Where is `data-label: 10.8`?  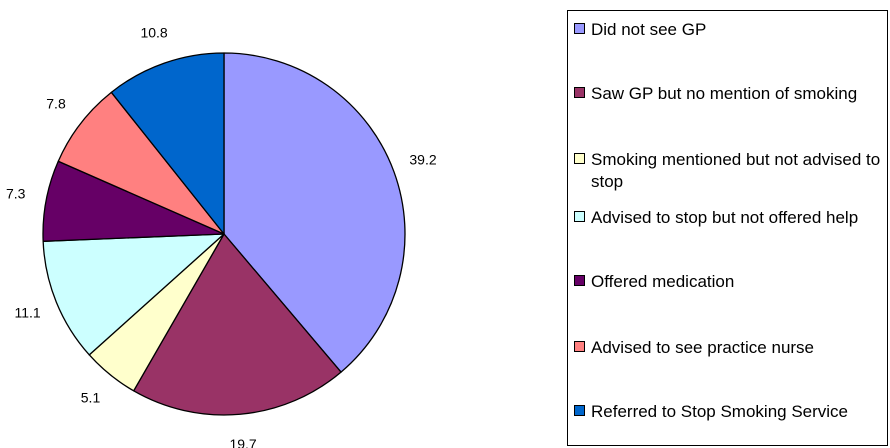 data-label: 10.8 is located at coordinates (153, 33).